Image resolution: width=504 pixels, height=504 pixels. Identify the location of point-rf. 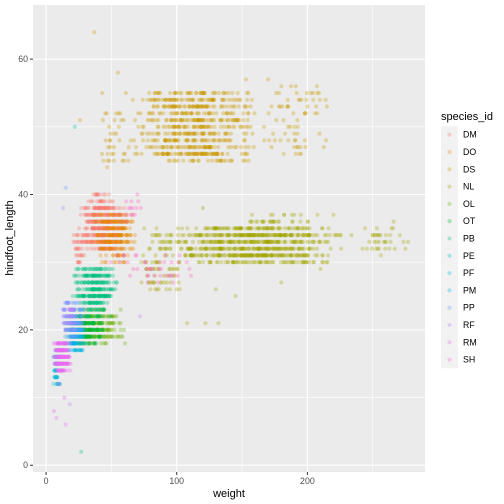
(67, 302).